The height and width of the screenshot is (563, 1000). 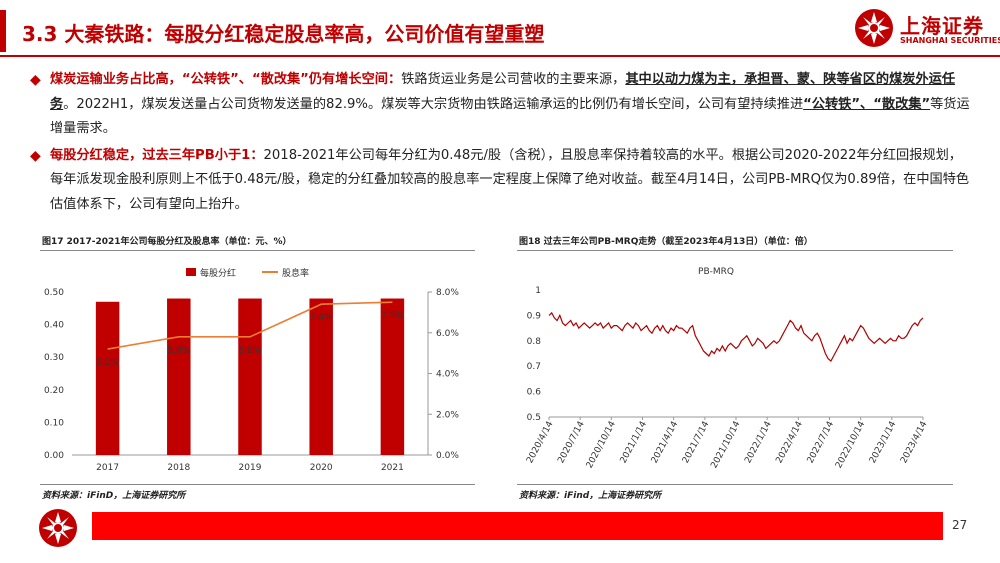 What do you see at coordinates (534, 393) in the screenshot?
I see `y-tick-label: 0.6` at bounding box center [534, 393].